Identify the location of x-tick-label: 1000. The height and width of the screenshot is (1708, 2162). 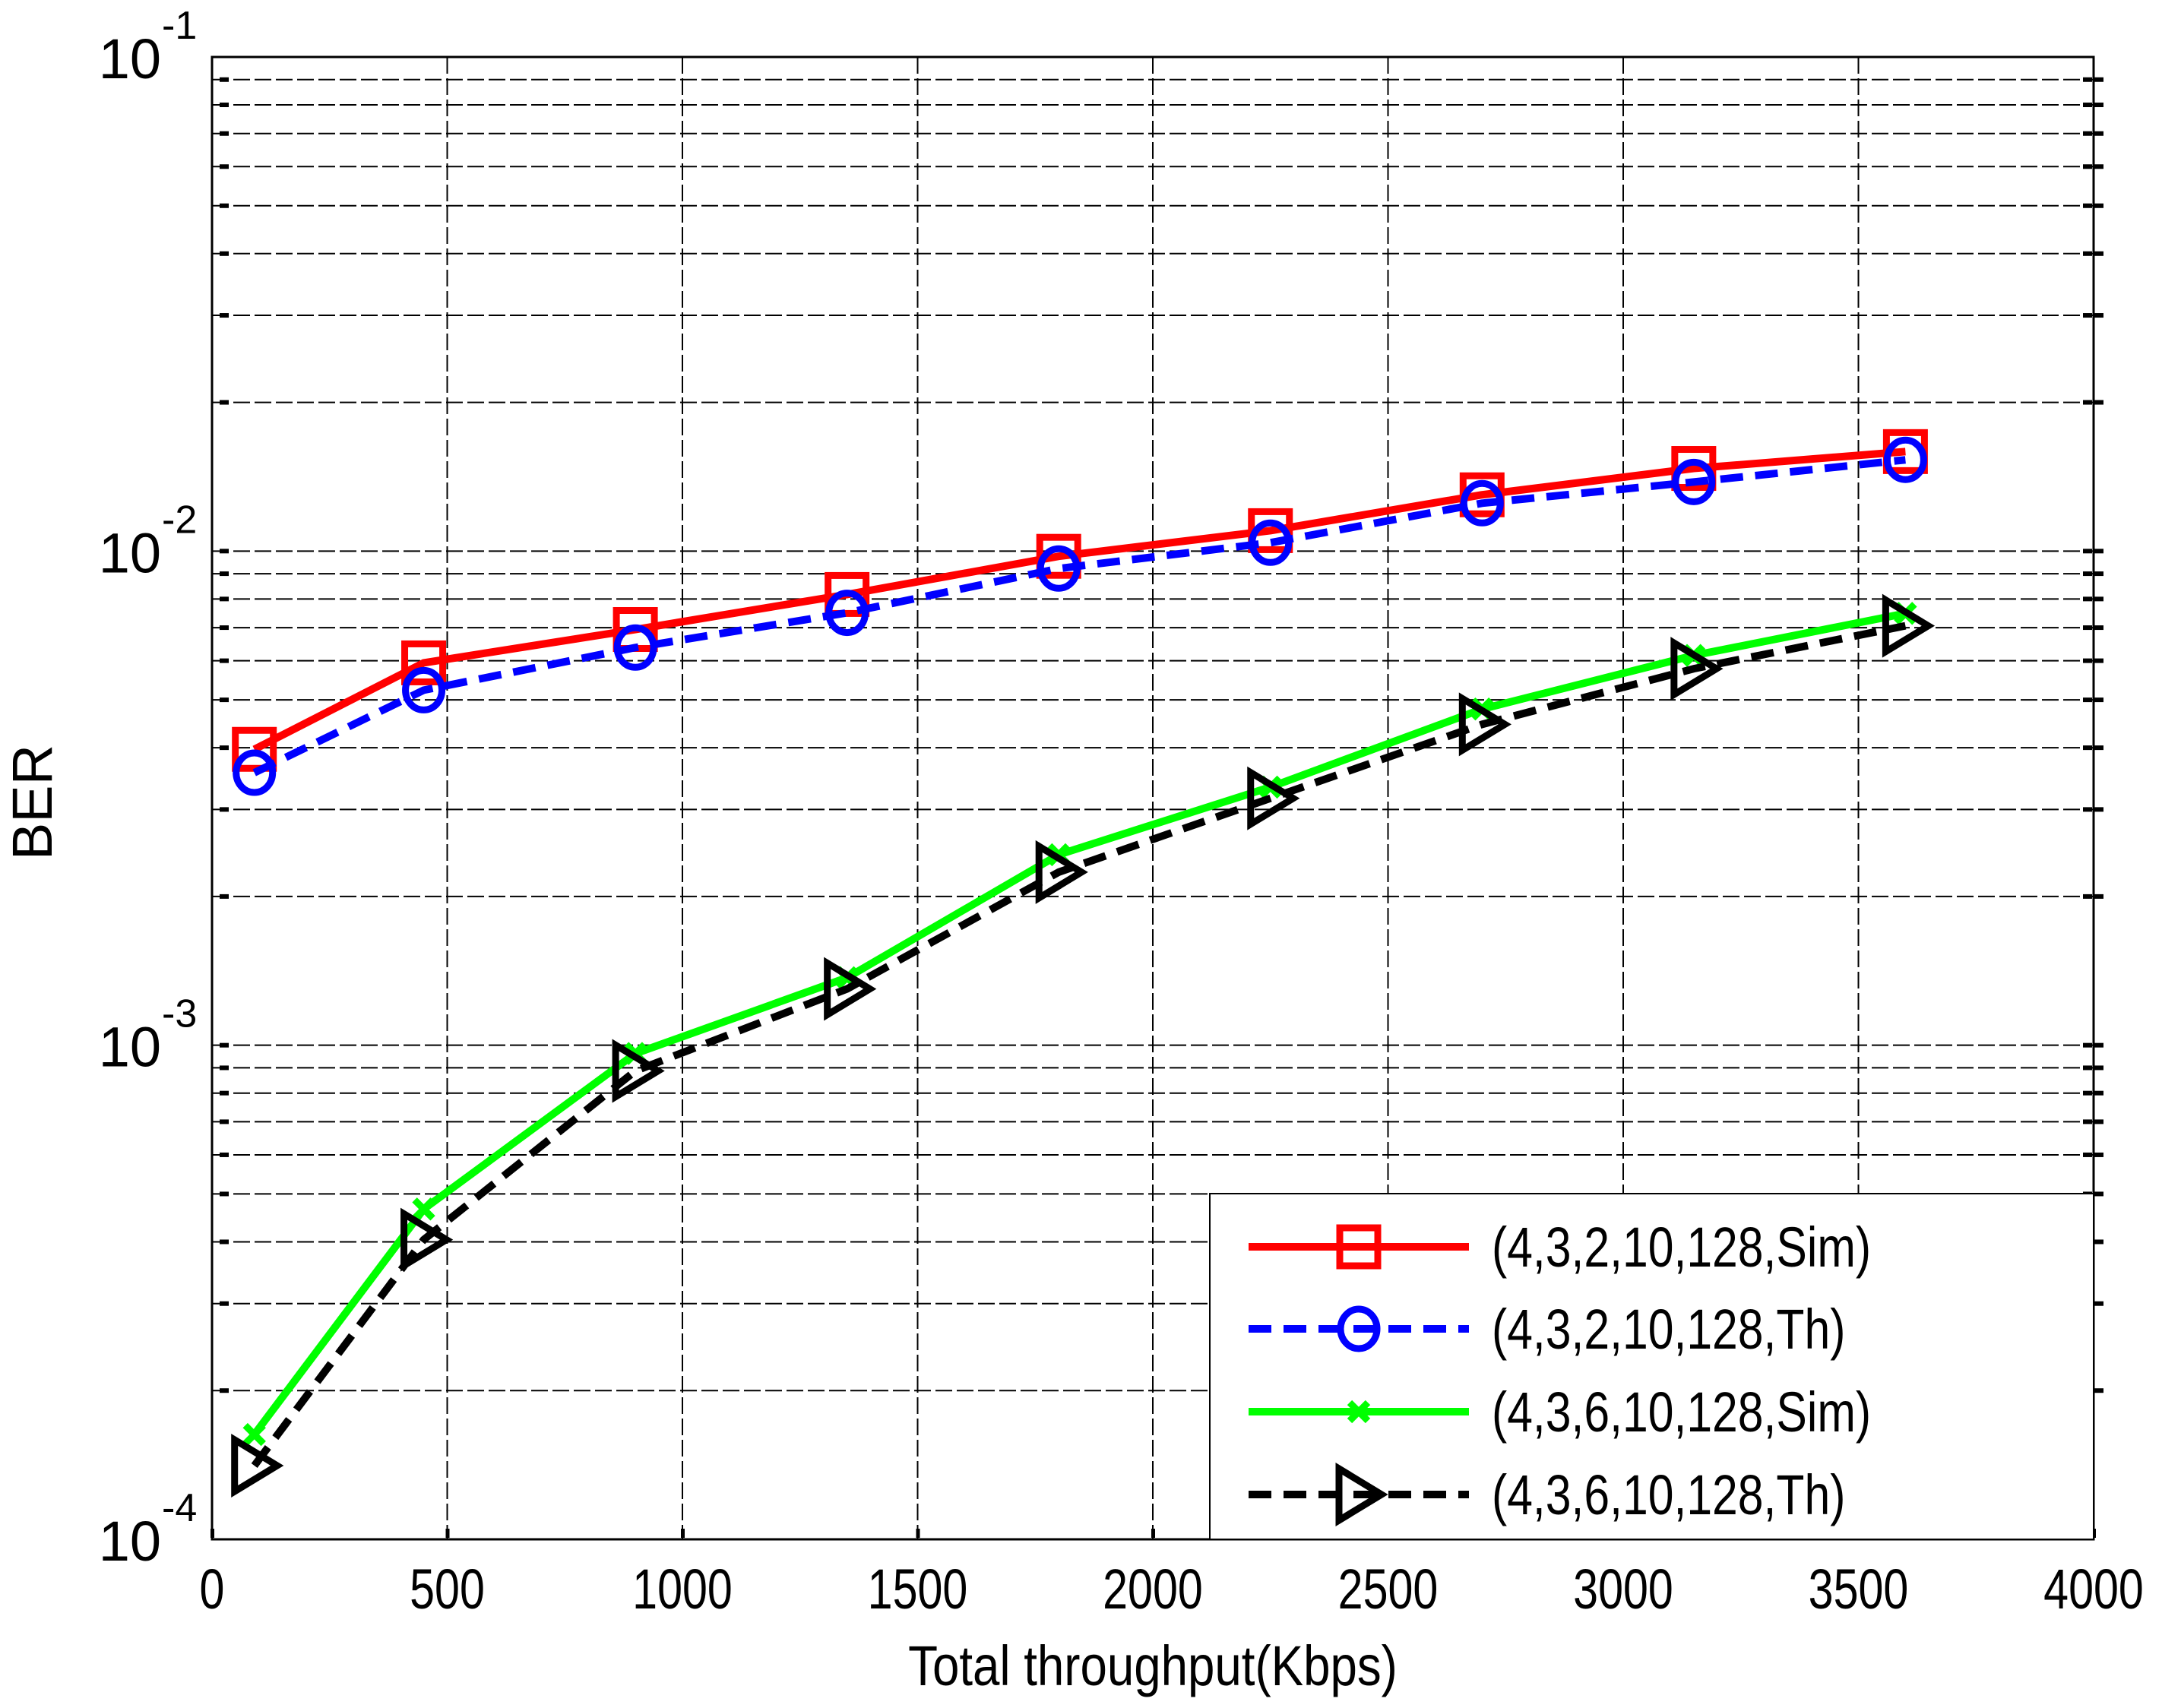
(683, 1589).